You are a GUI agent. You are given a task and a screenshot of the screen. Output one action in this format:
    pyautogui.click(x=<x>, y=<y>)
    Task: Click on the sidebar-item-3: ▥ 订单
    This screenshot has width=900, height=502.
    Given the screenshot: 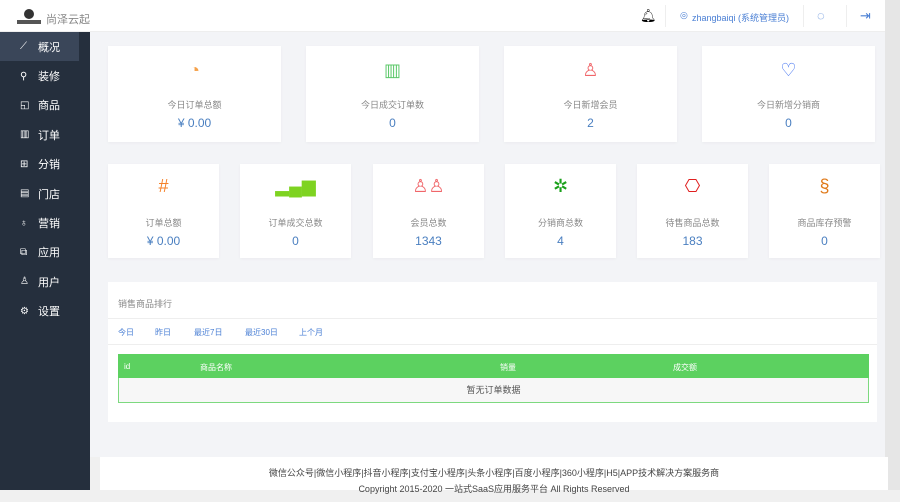 What is the action you would take?
    pyautogui.click(x=45, y=134)
    